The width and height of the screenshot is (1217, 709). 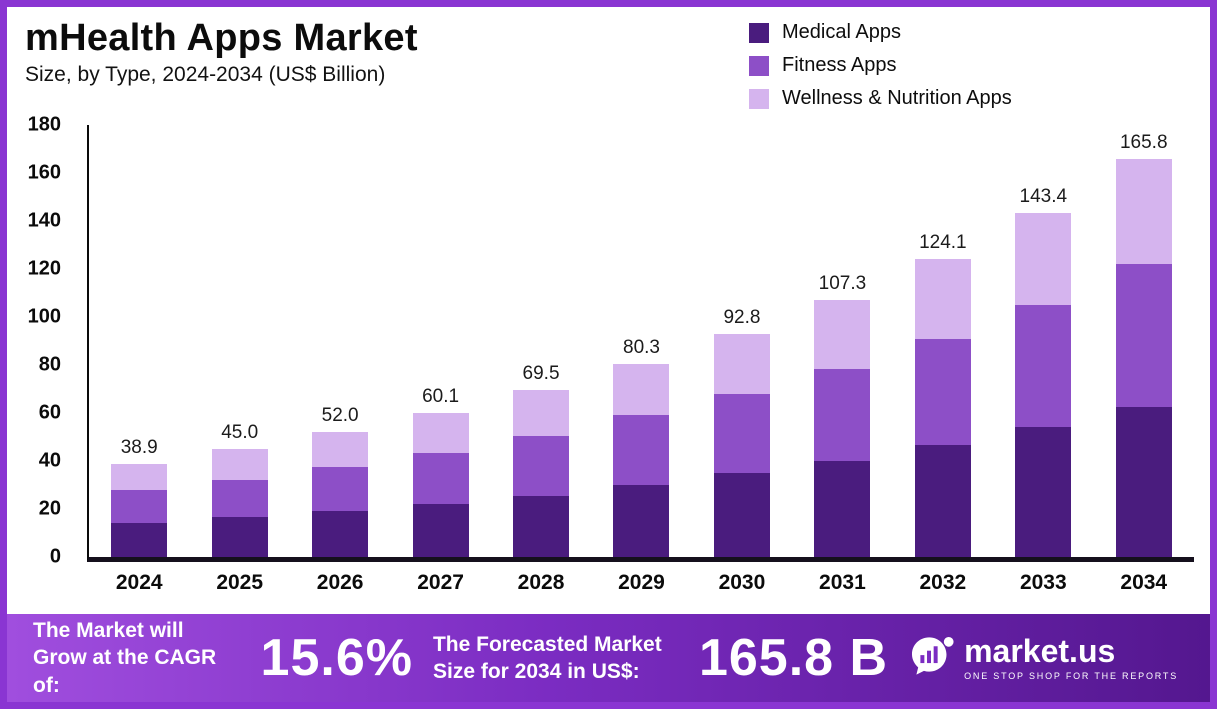 I want to click on bar-group: 92.8, so click(x=742, y=341).